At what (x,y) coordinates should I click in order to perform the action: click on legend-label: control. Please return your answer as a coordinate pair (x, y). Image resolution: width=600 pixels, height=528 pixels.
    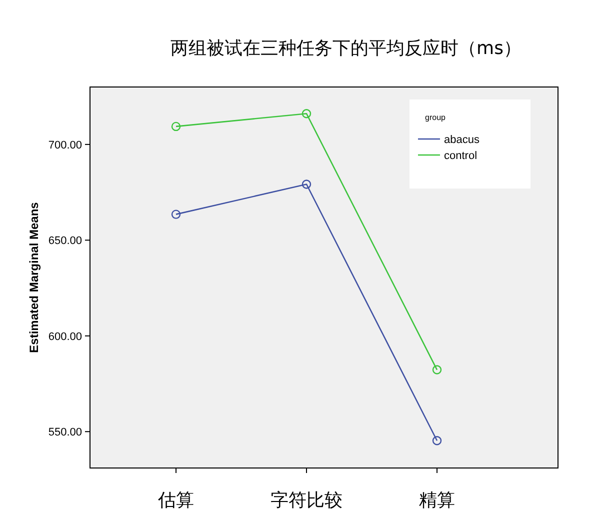
    Looking at the image, I should click on (461, 156).